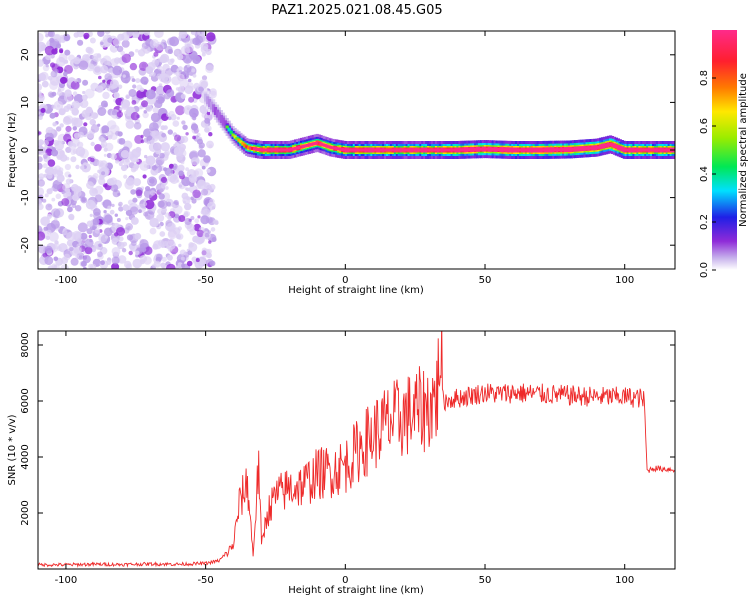 Image resolution: width=750 pixels, height=600 pixels. I want to click on y-tick-label: 2000, so click(25, 512).